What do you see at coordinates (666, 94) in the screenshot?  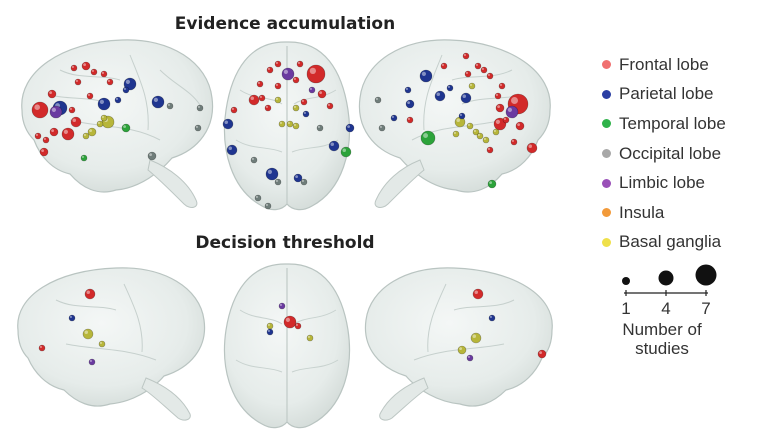 I see `legend-label: Parietal lobe` at bounding box center [666, 94].